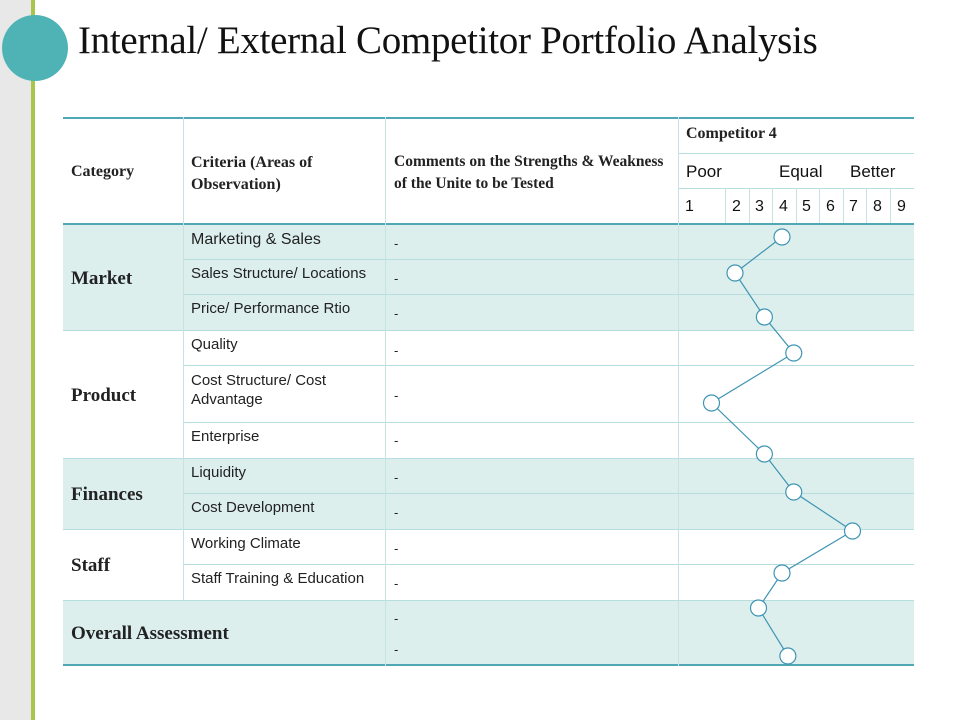  Describe the element at coordinates (214, 344) in the screenshot. I see `criteria-quality: Quality` at that location.